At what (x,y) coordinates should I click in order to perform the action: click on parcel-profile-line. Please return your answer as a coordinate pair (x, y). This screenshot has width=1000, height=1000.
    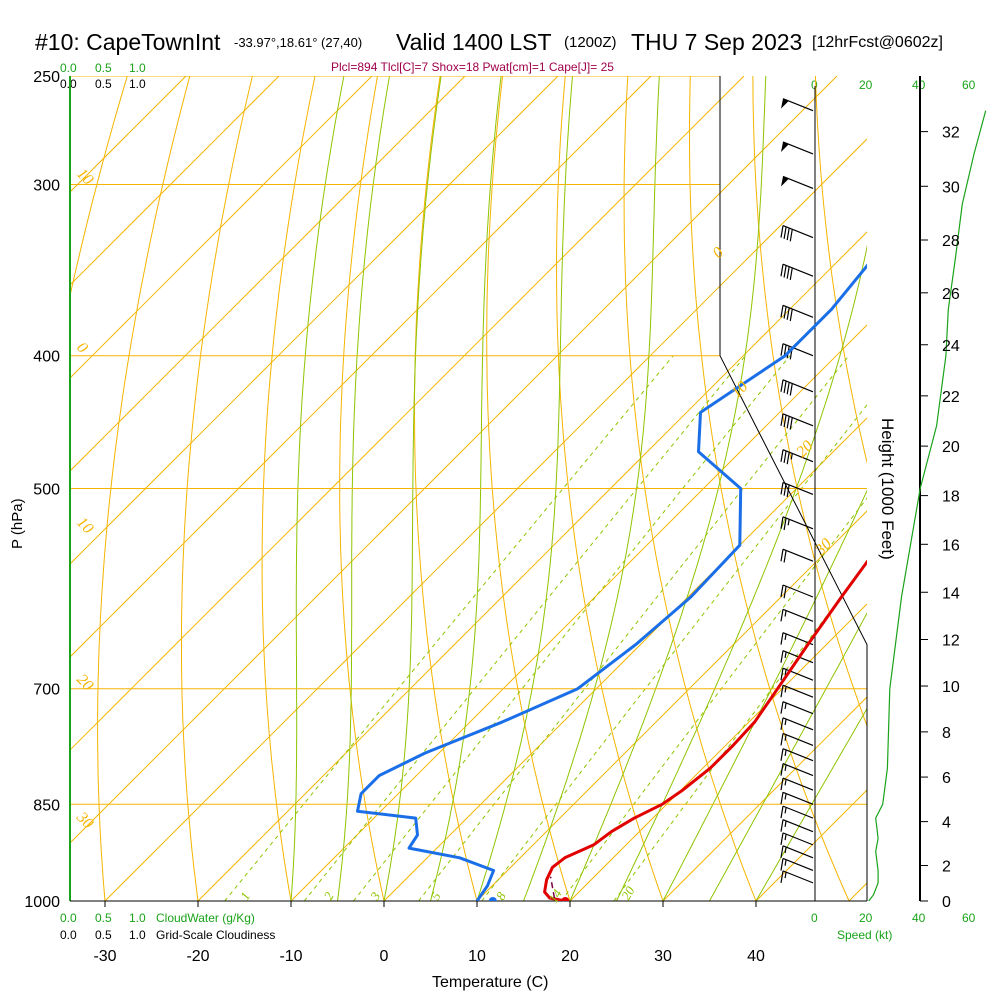
    Looking at the image, I should click on (552, 887).